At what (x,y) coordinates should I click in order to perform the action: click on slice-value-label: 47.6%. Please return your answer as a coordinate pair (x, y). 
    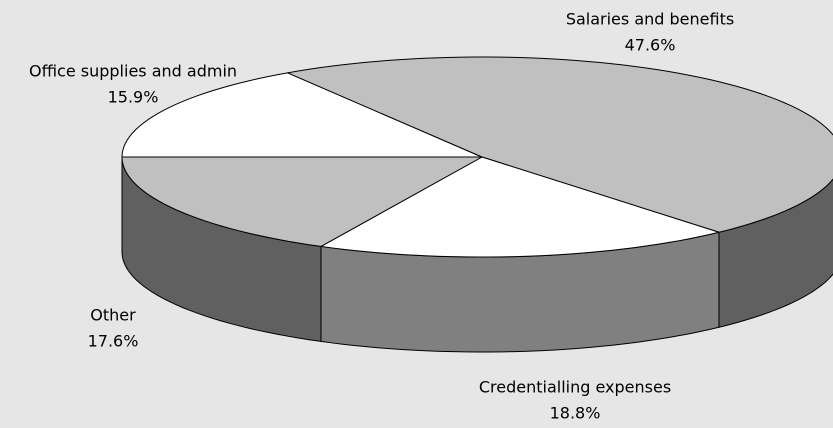
    Looking at the image, I should click on (650, 45).